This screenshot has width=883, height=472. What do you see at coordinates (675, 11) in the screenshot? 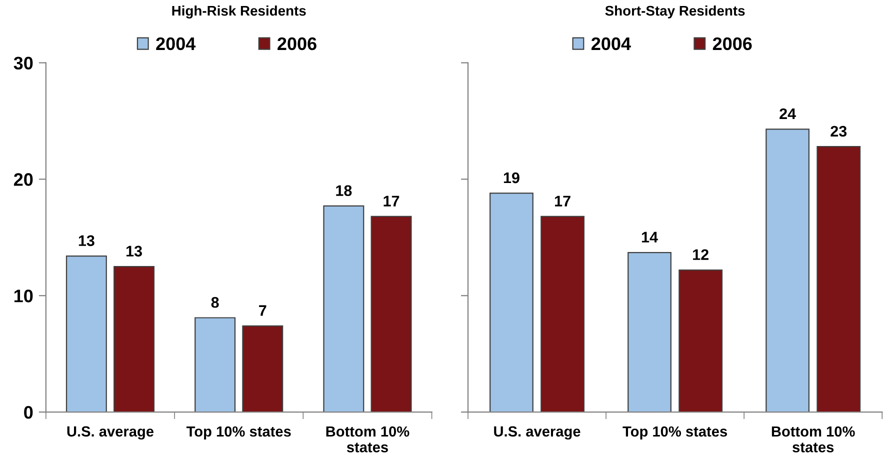
I see `chart-title: Short-Stay Residents` at bounding box center [675, 11].